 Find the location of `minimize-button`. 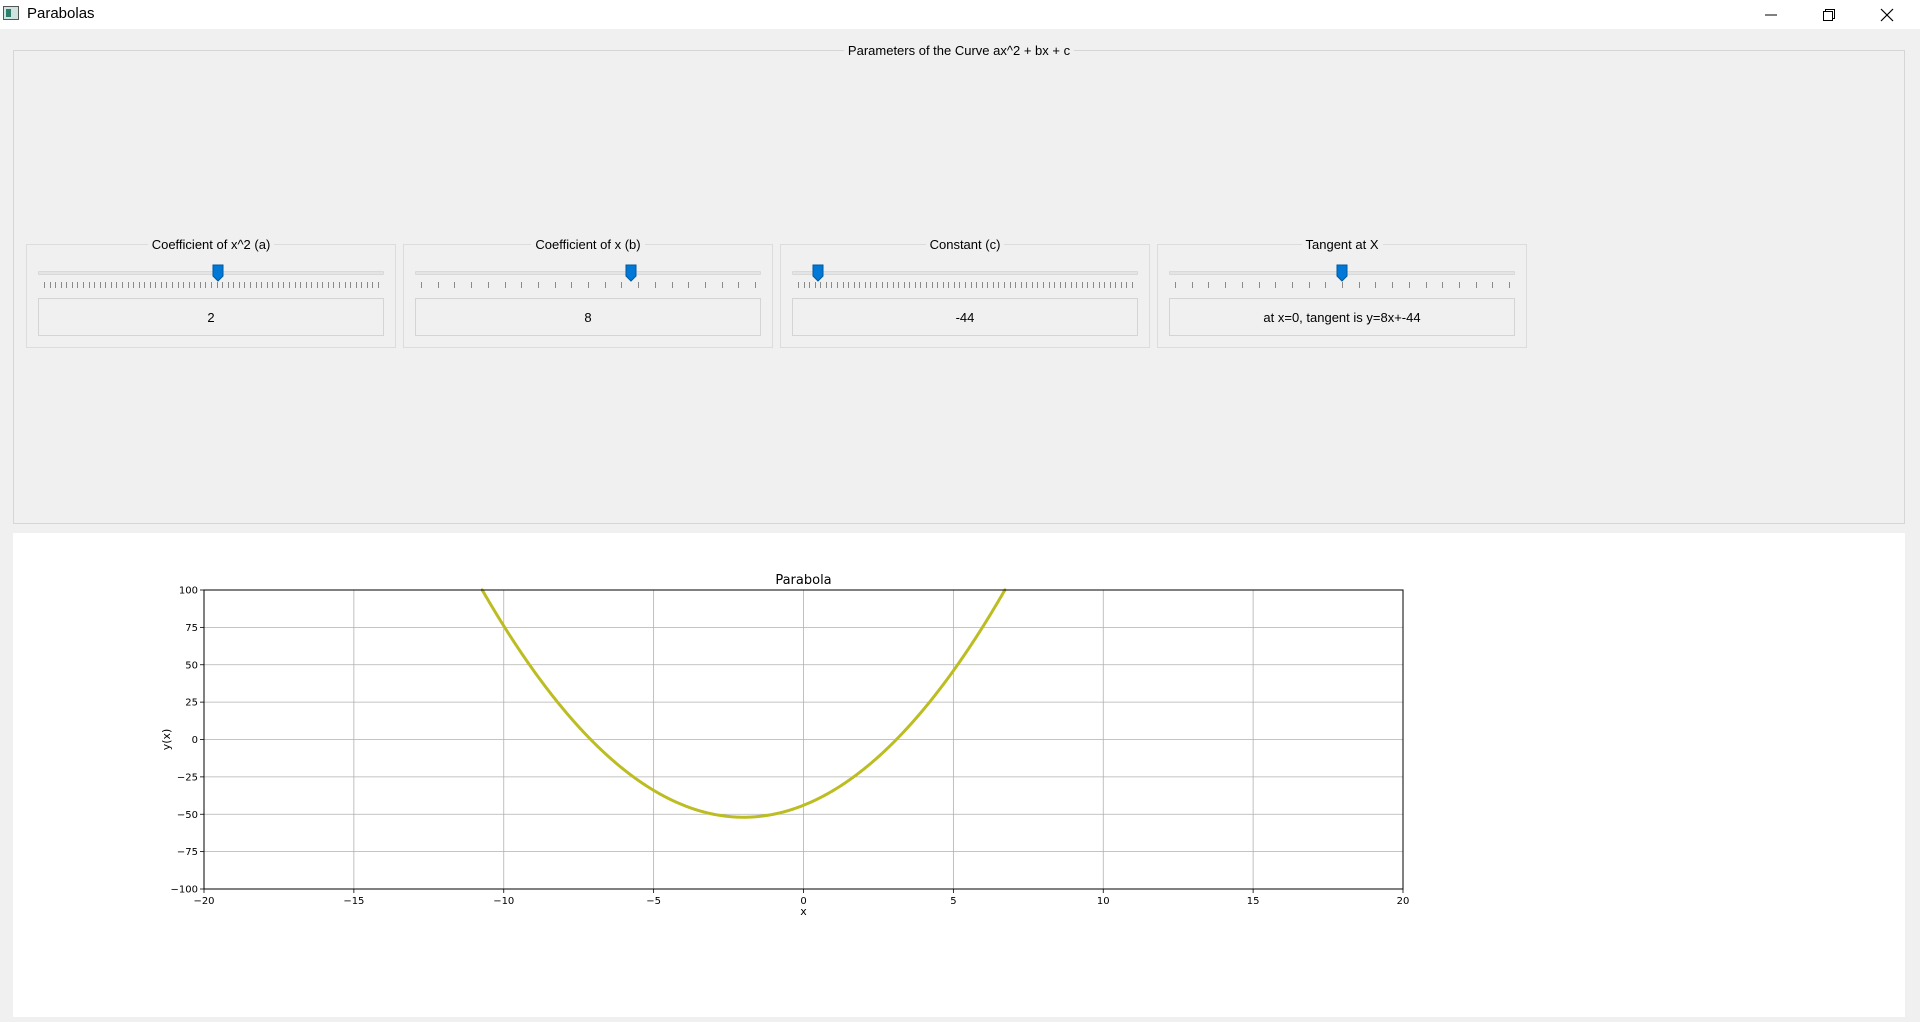

minimize-button is located at coordinates (1771, 14).